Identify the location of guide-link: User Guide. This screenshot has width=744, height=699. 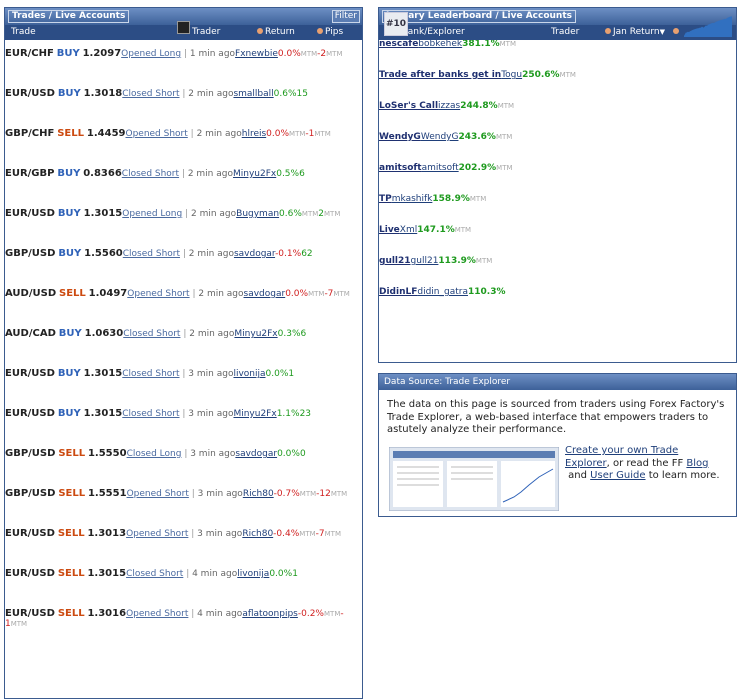
(618, 475).